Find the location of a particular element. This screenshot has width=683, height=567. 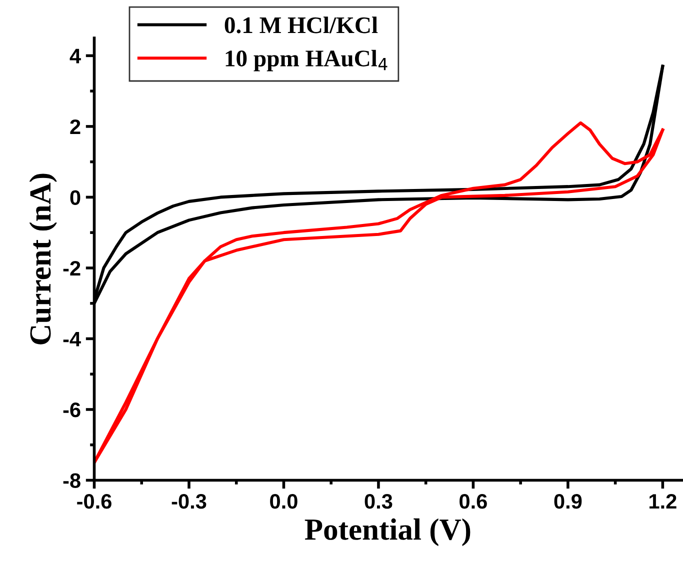

x-tick-label: 0.9 is located at coordinates (568, 501).